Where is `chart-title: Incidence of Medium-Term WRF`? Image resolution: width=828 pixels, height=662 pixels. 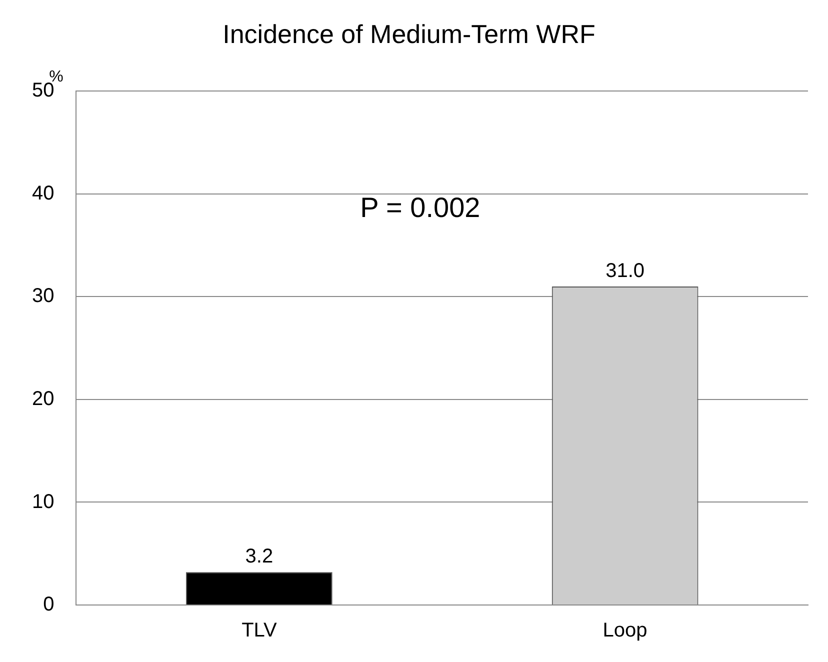
chart-title: Incidence of Medium-Term WRF is located at coordinates (409, 33).